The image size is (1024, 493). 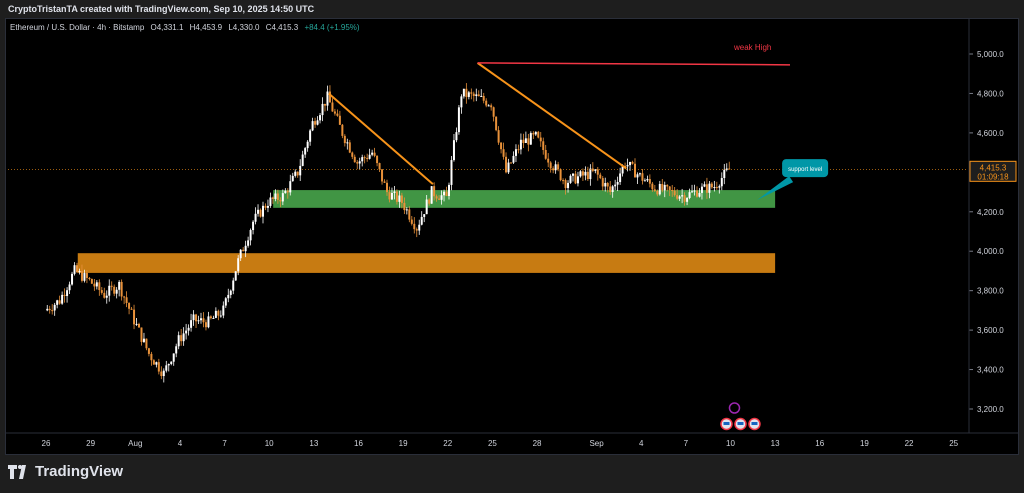 What do you see at coordinates (447, 443) in the screenshot?
I see `x-tick-label: 22` at bounding box center [447, 443].